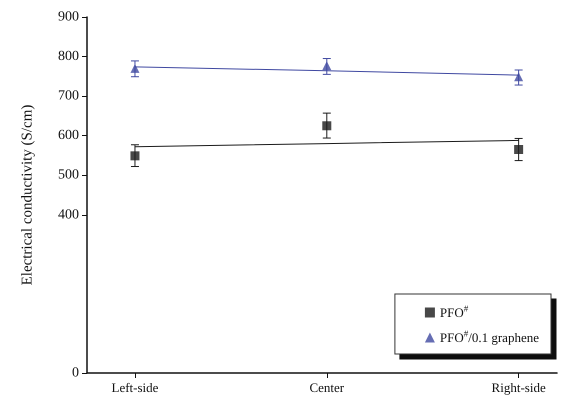 The image size is (569, 406). What do you see at coordinates (68, 96) in the screenshot?
I see `y-tick-label: 700` at bounding box center [68, 96].